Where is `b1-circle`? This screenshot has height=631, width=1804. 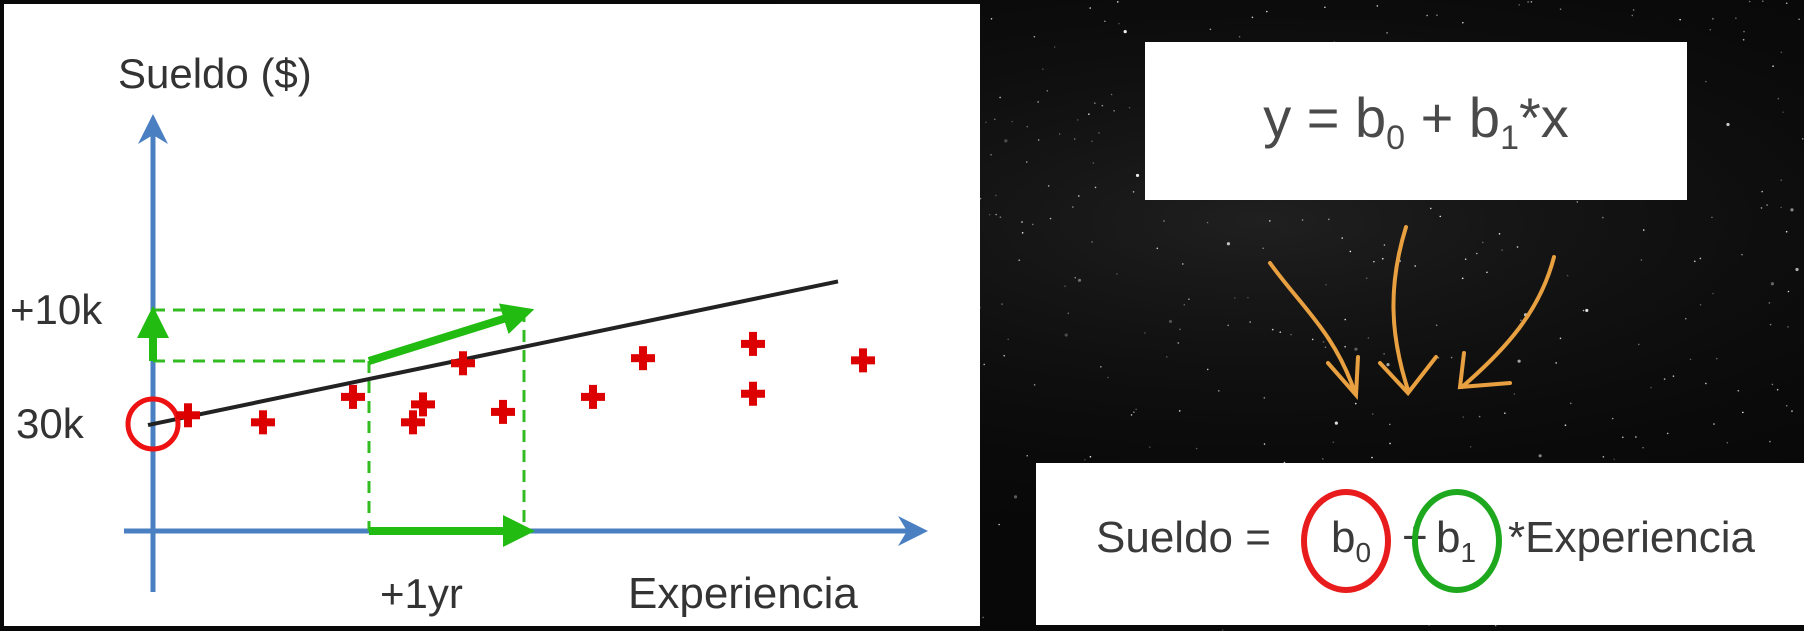 b1-circle is located at coordinates (1457, 541).